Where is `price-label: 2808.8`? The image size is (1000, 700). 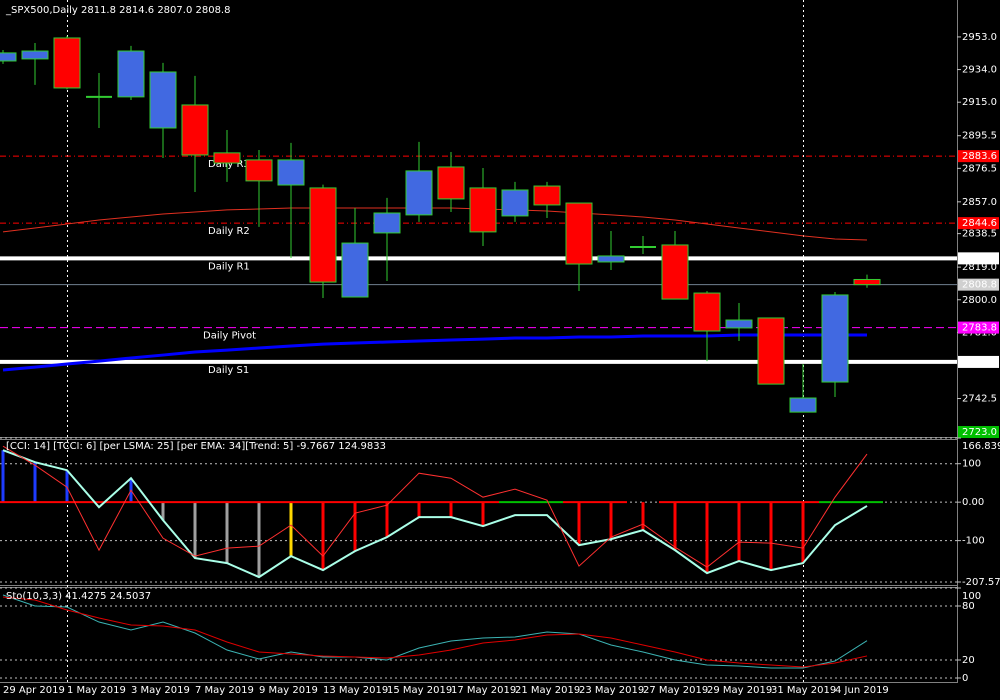
price-label: 2808.8 is located at coordinates (979, 285).